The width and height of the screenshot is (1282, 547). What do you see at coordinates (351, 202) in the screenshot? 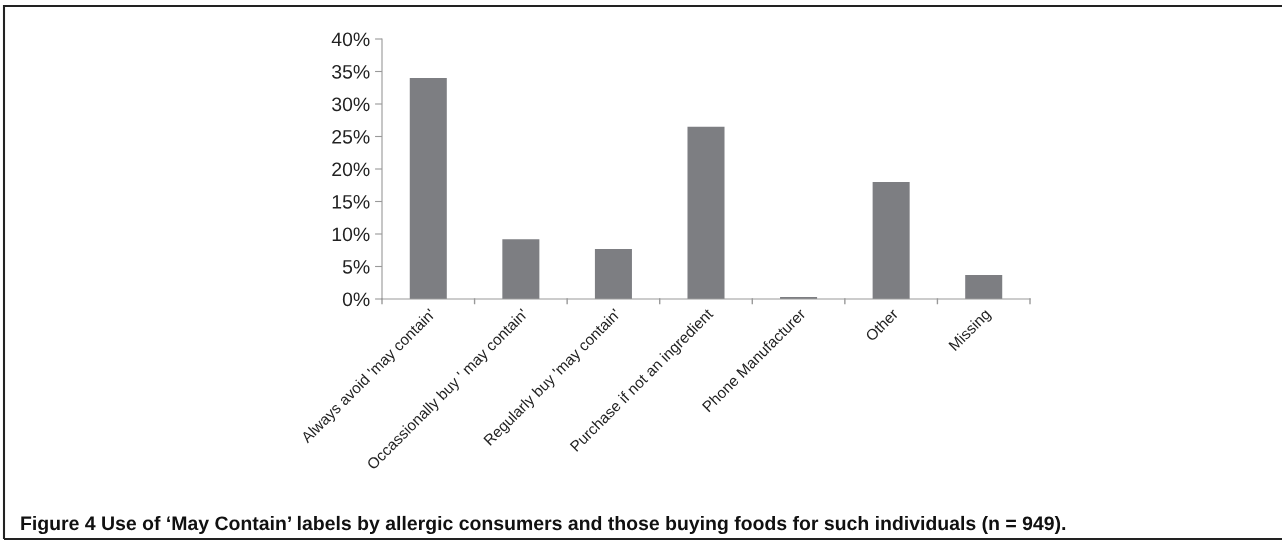
I see `y-tick-label: 15%` at bounding box center [351, 202].